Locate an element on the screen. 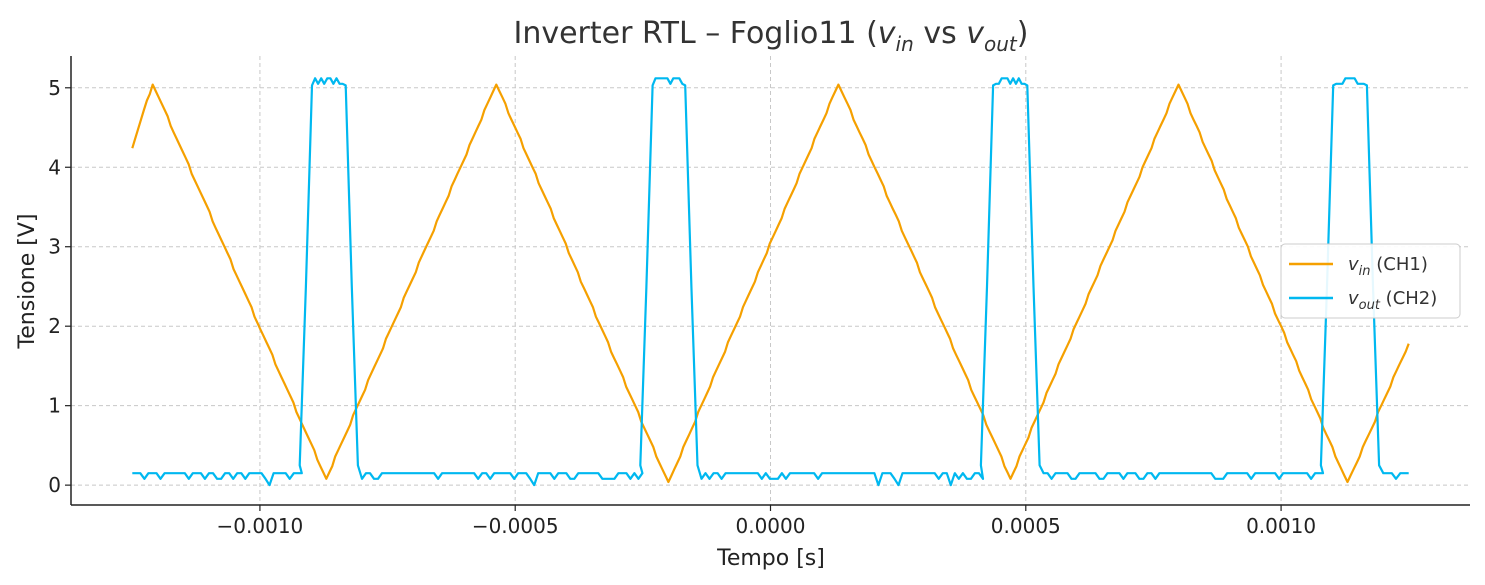  x-tick-label: −0.0005 is located at coordinates (515, 526).